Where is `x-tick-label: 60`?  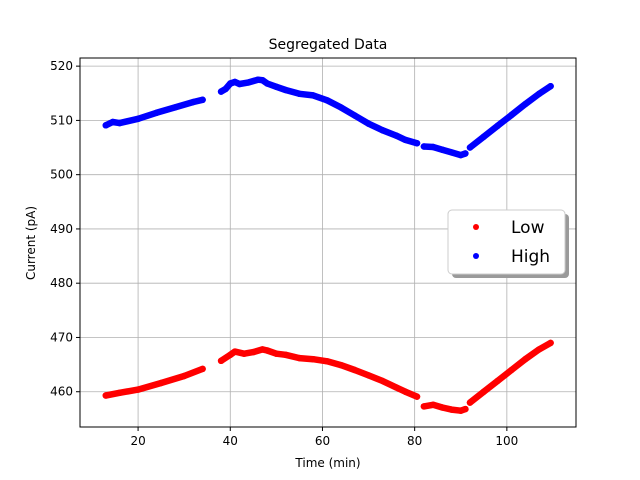 x-tick-label: 60 is located at coordinates (322, 441).